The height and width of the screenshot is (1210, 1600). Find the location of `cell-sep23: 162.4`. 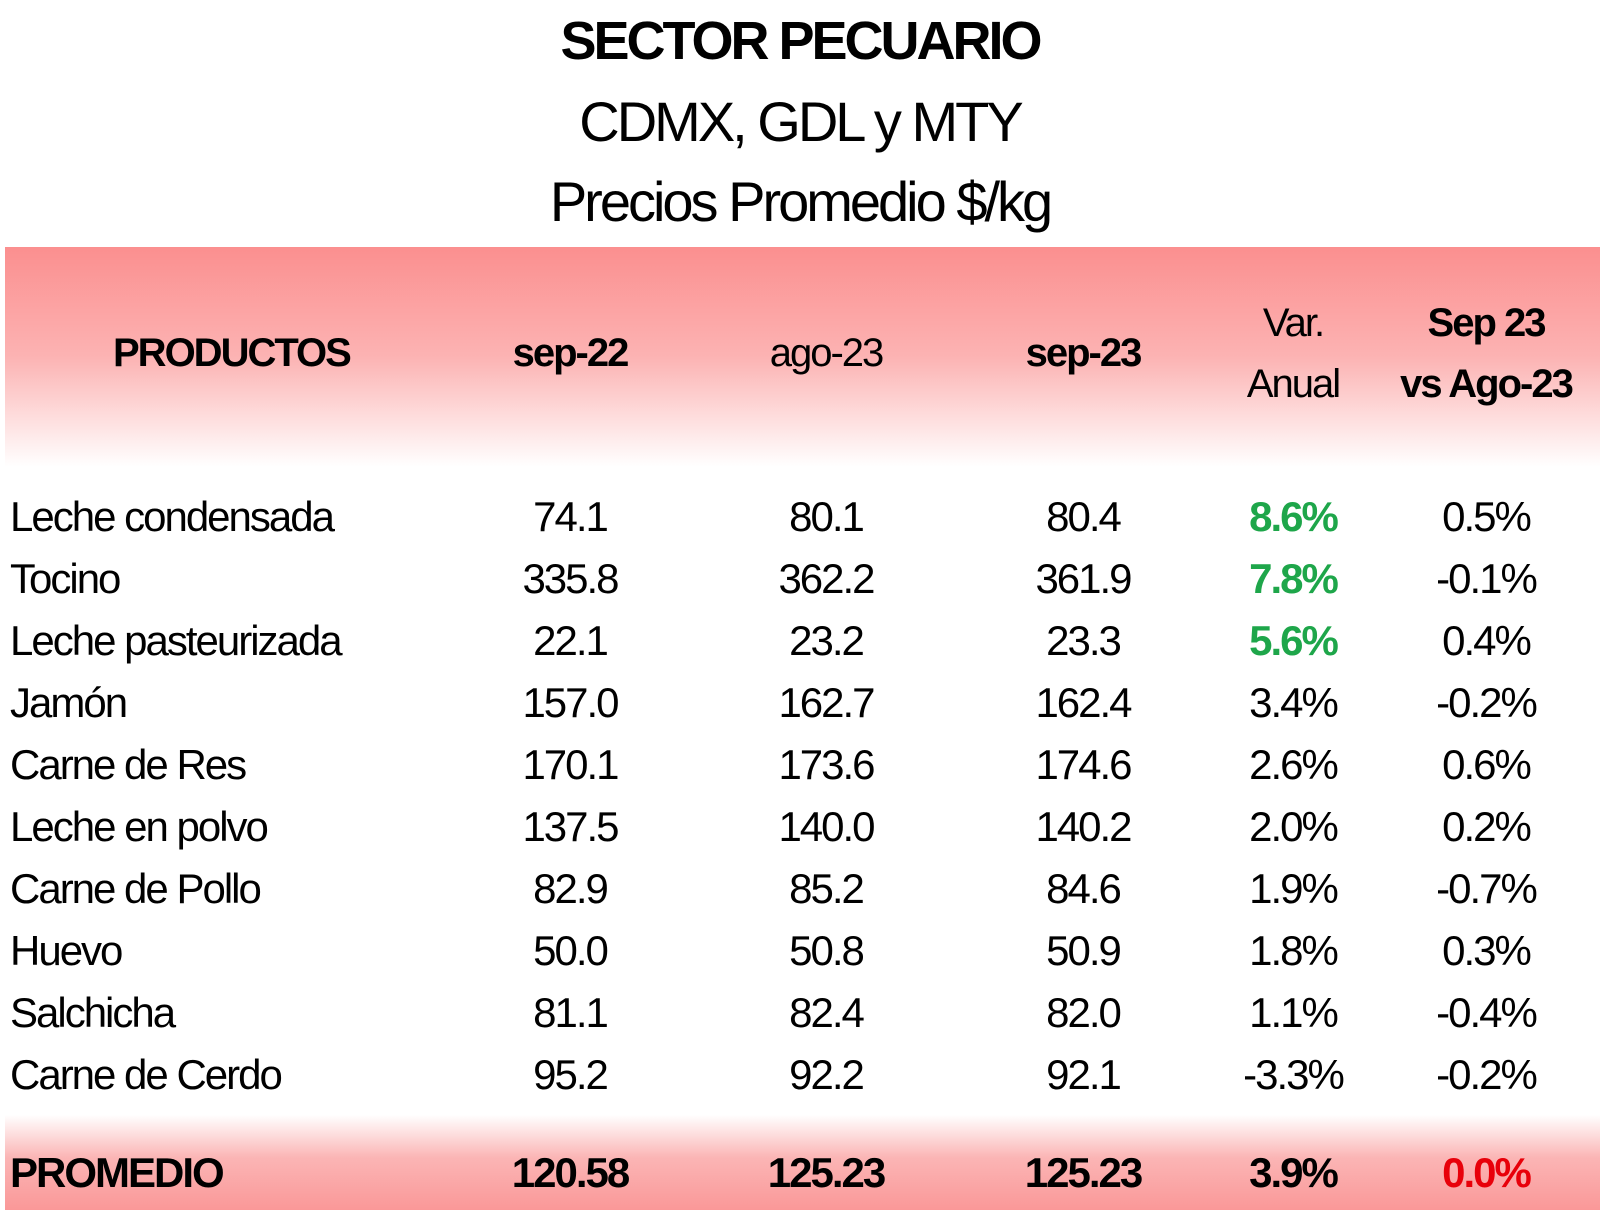

cell-sep23: 162.4 is located at coordinates (1083, 702).